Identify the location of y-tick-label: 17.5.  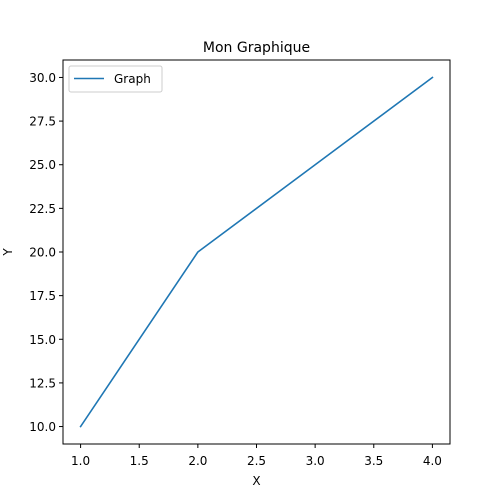
(42, 296).